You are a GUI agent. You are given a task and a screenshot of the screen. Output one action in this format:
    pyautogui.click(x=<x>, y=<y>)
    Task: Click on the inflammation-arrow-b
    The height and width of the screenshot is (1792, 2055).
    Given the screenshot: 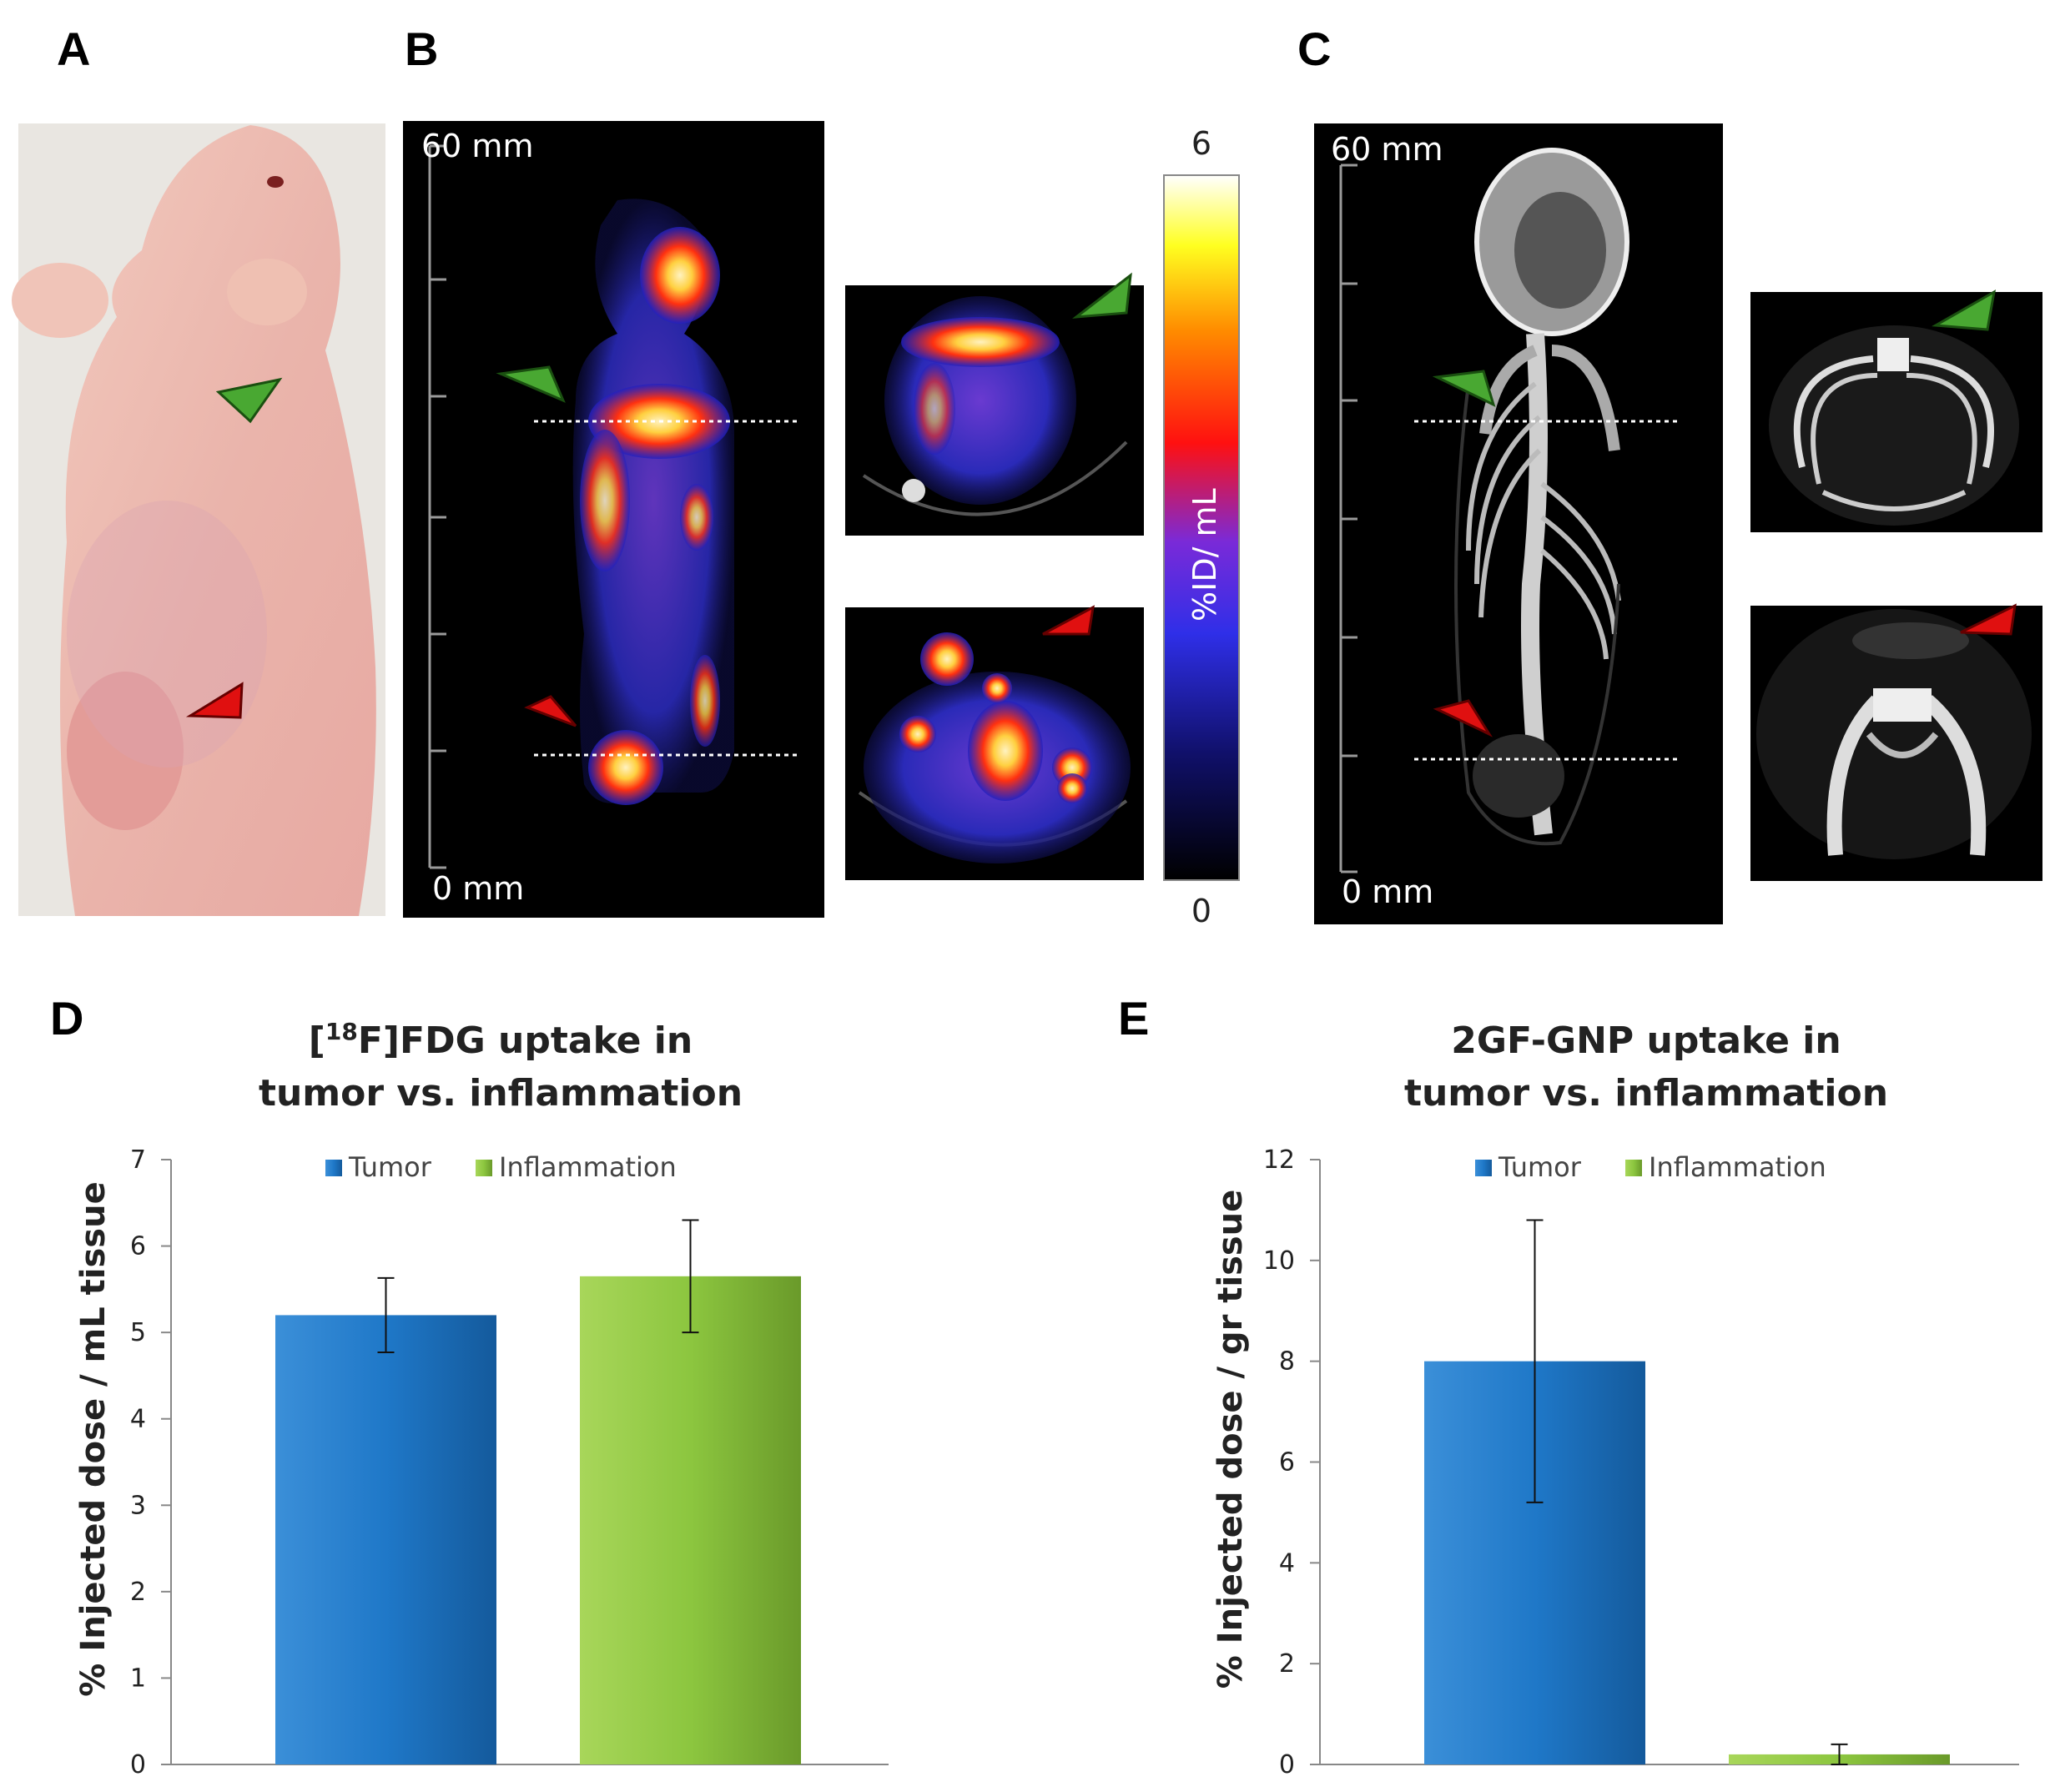 What is the action you would take?
    pyautogui.click(x=531, y=384)
    